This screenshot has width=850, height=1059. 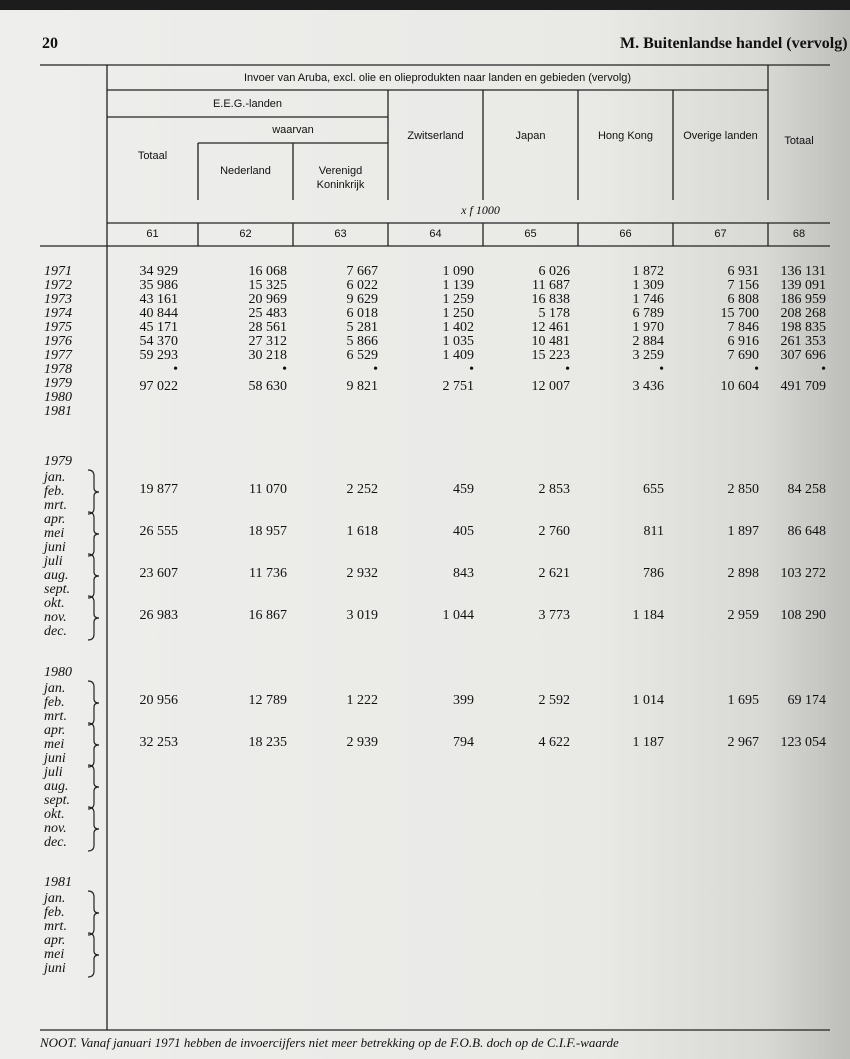 I want to click on month: okt., so click(x=54, y=814).